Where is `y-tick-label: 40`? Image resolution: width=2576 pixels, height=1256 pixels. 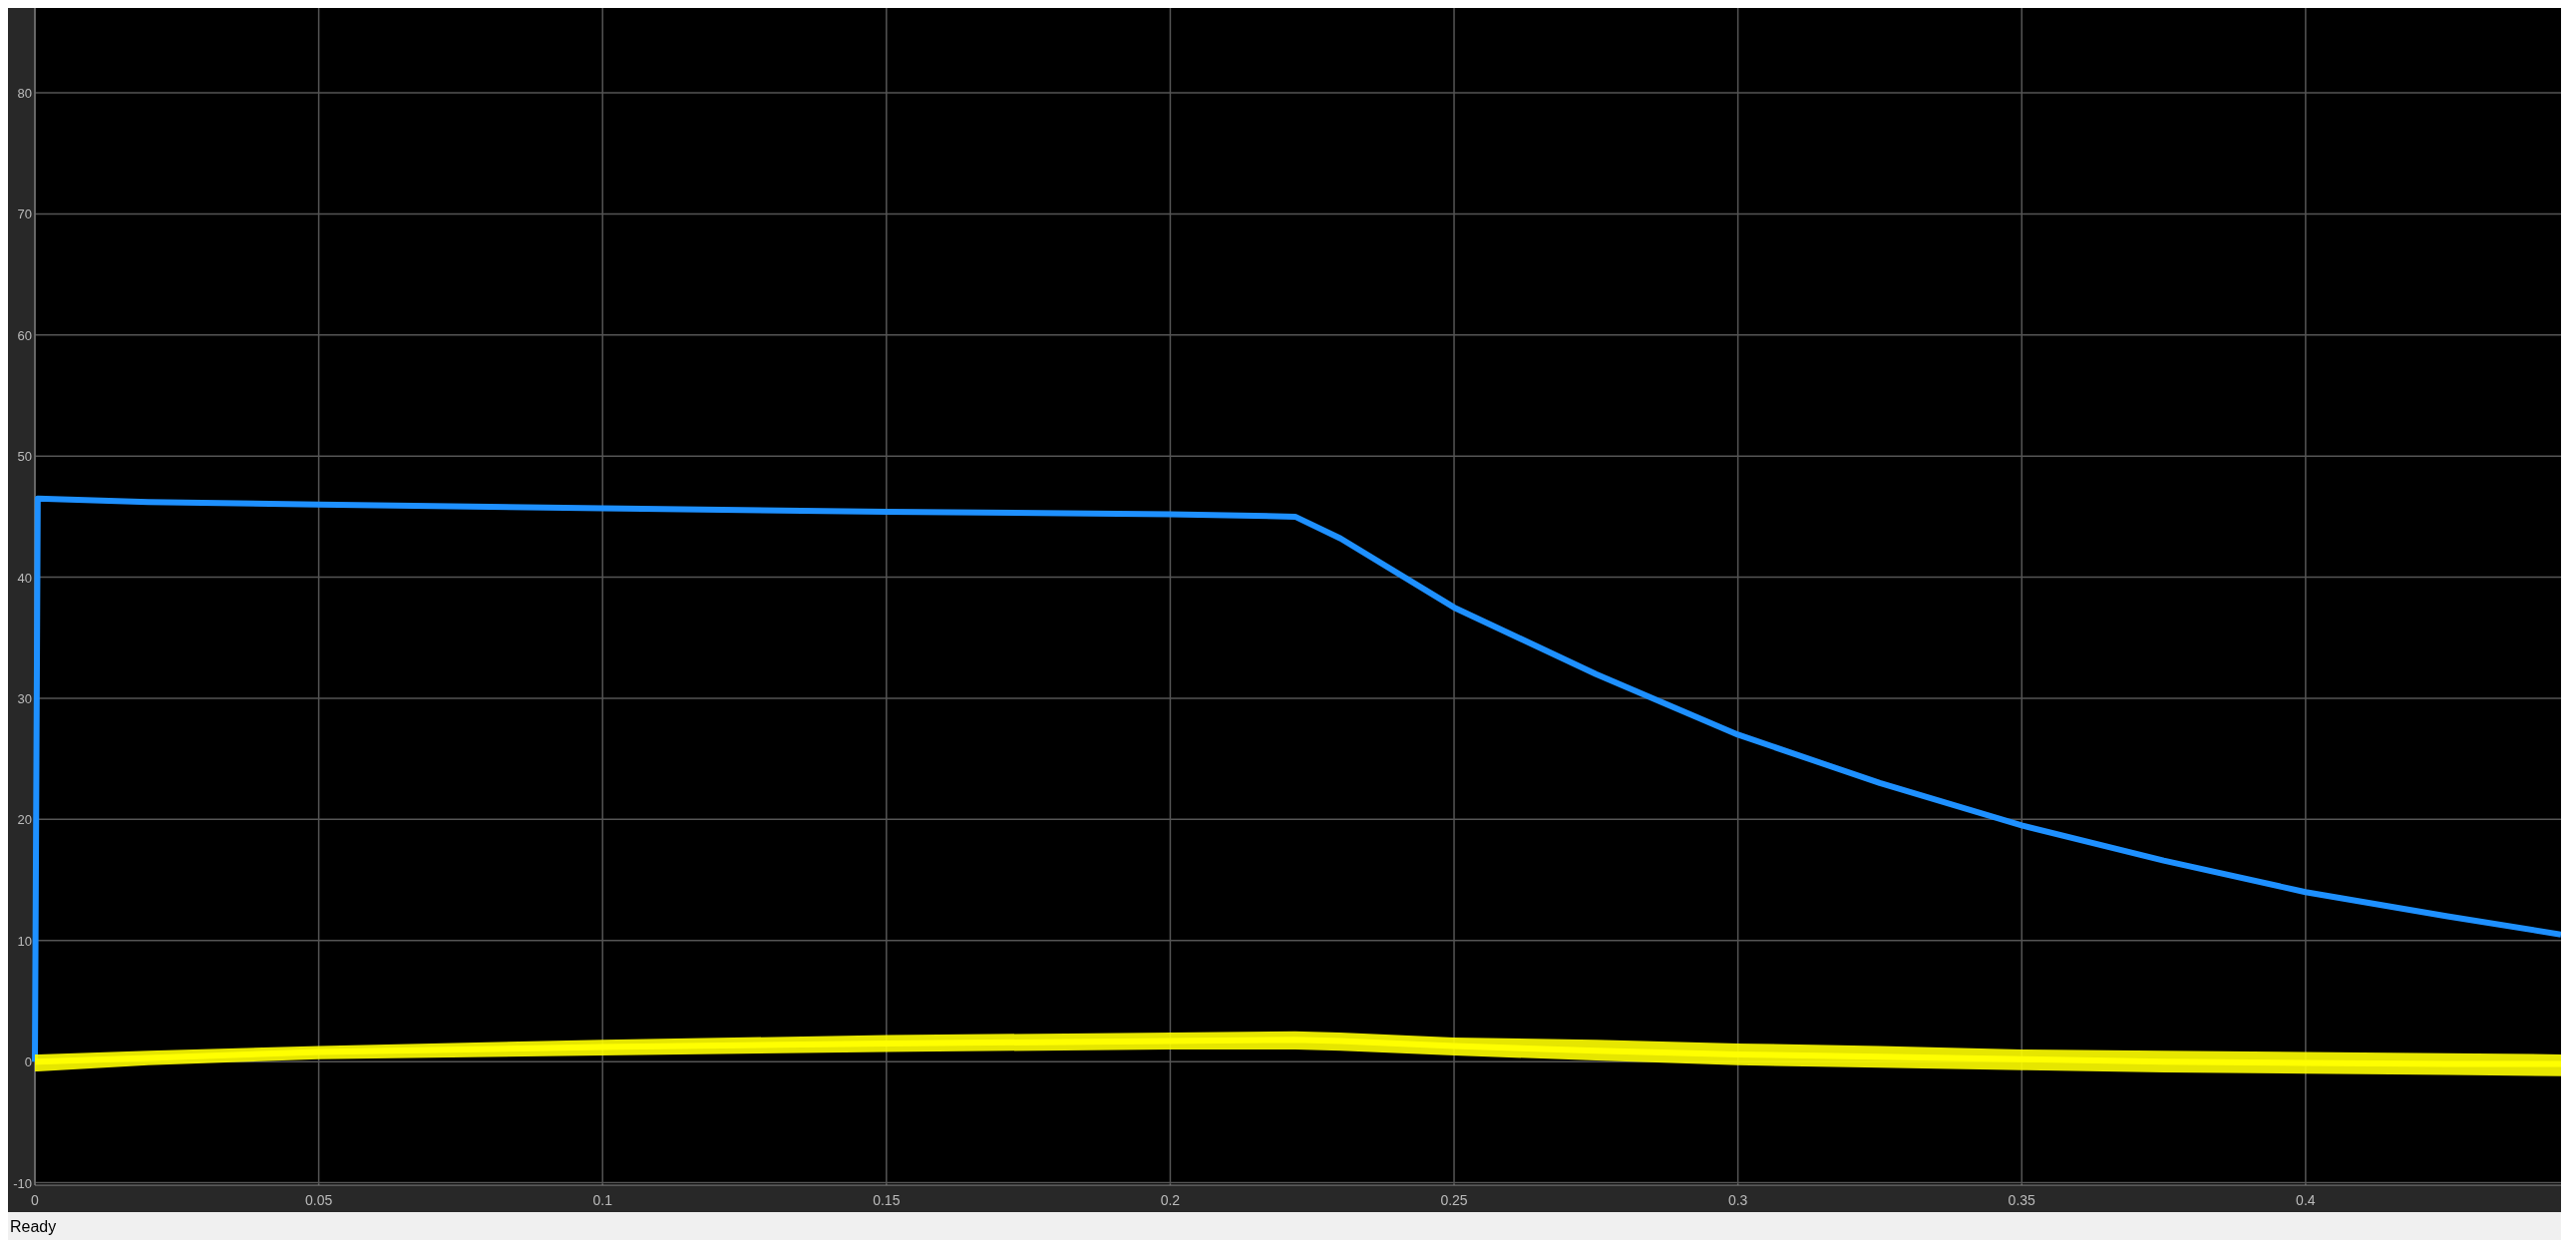 y-tick-label: 40 is located at coordinates (24, 578).